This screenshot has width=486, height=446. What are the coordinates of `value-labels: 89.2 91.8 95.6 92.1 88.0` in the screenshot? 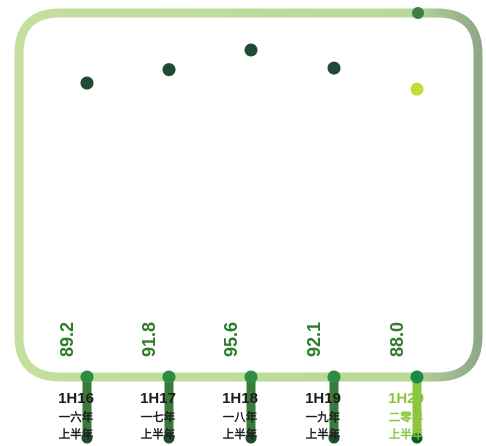 It's located at (232, 339).